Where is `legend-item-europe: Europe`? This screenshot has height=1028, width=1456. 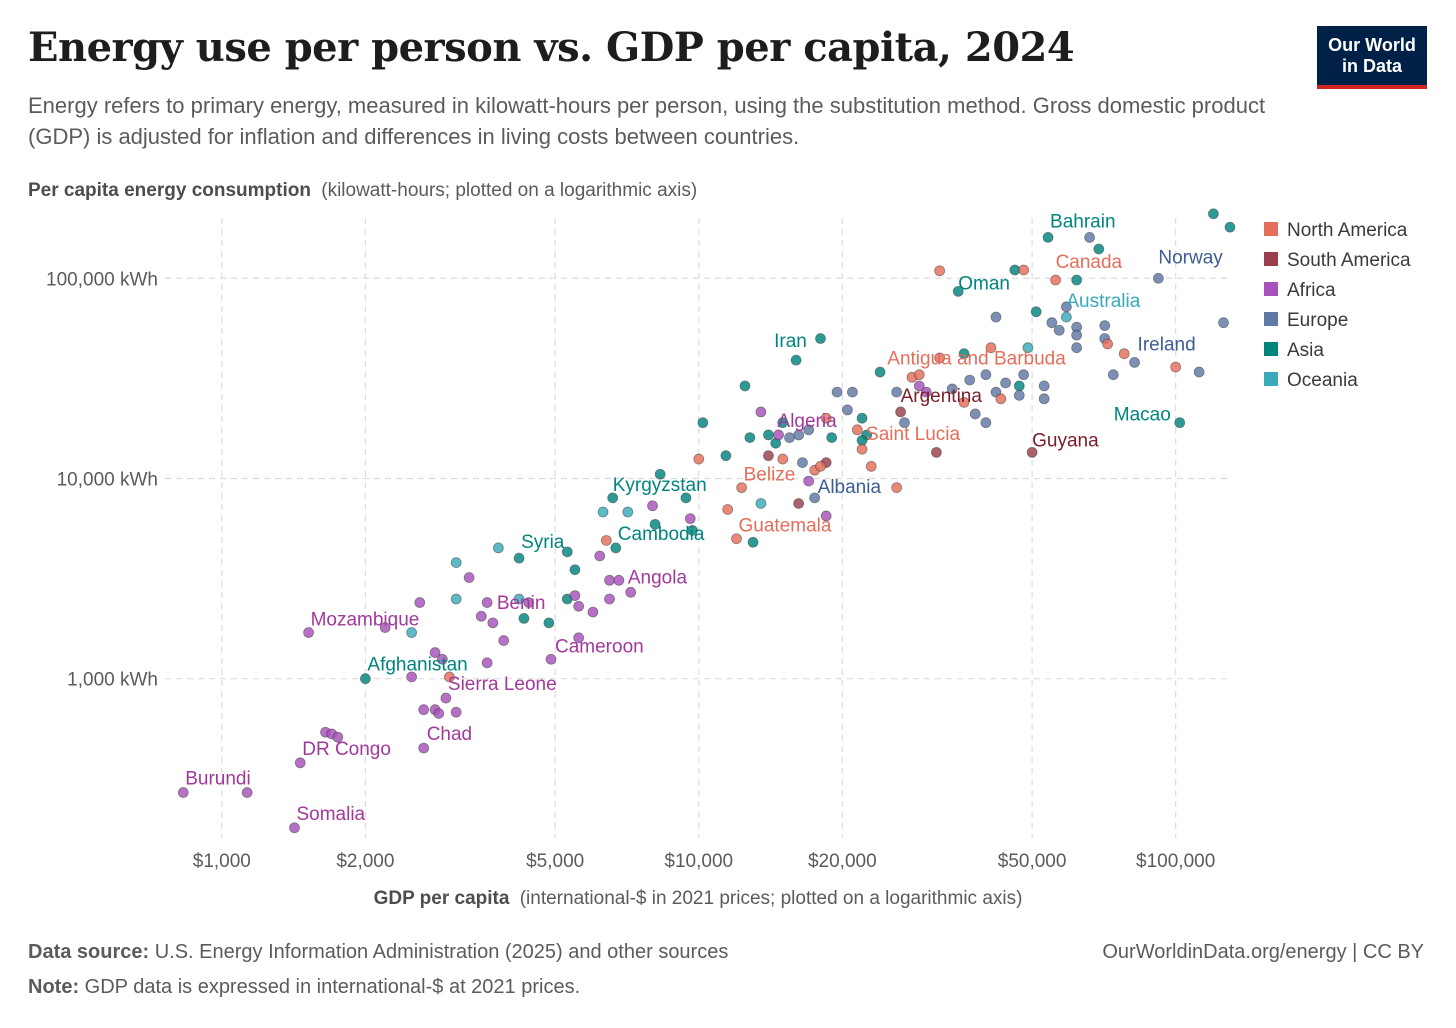 legend-item-europe: Europe is located at coordinates (1306, 320).